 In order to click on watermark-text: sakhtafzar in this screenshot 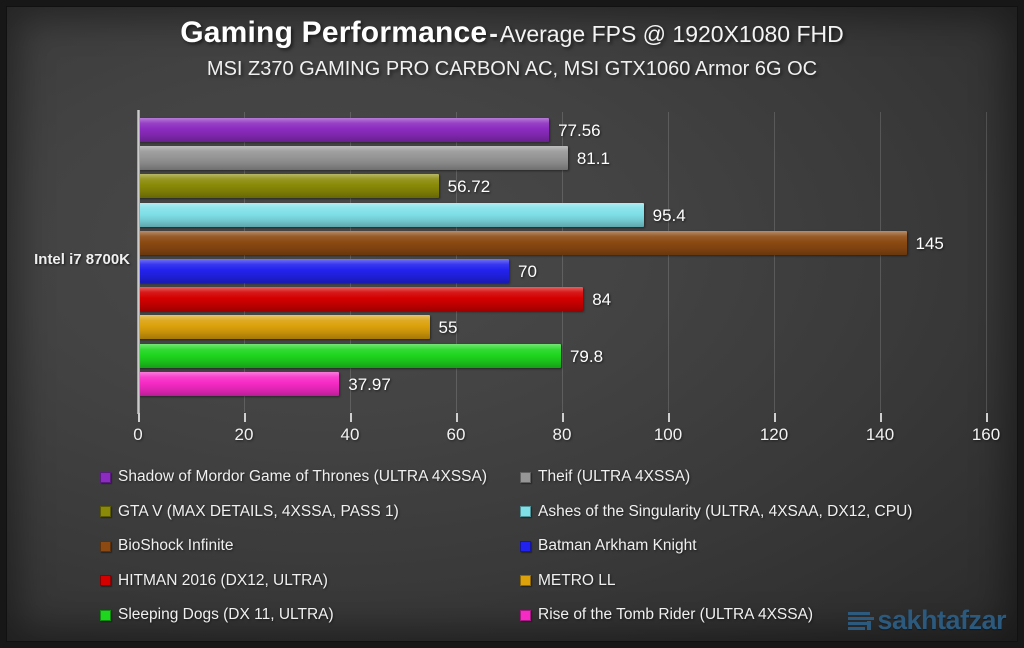, I will do `click(941, 620)`.